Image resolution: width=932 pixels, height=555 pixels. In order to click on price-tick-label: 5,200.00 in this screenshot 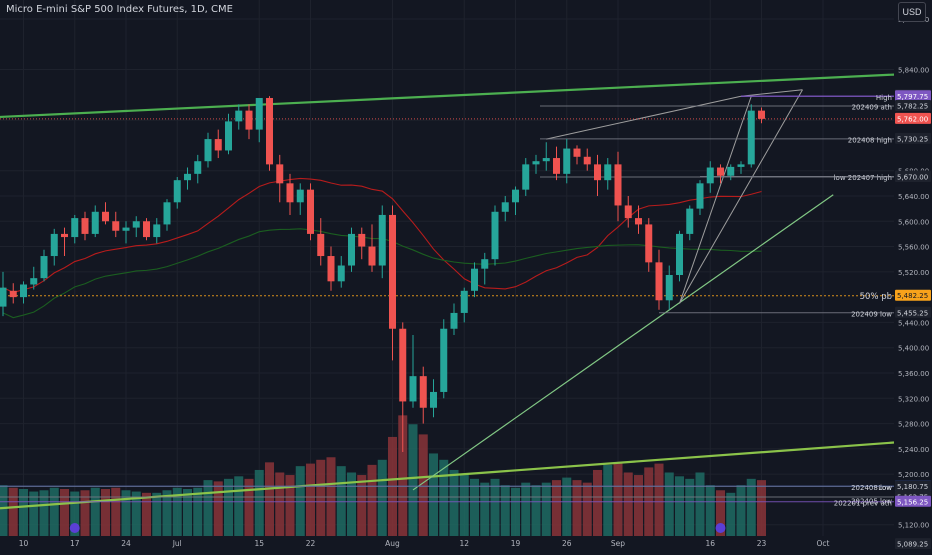, I will do `click(913, 475)`.